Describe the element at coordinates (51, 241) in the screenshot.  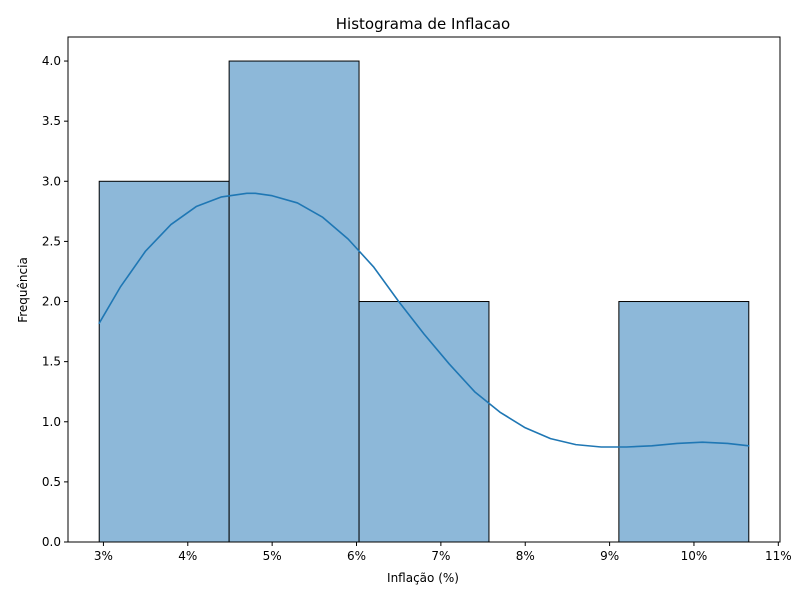
I see `y-tick-label: 2.5` at that location.